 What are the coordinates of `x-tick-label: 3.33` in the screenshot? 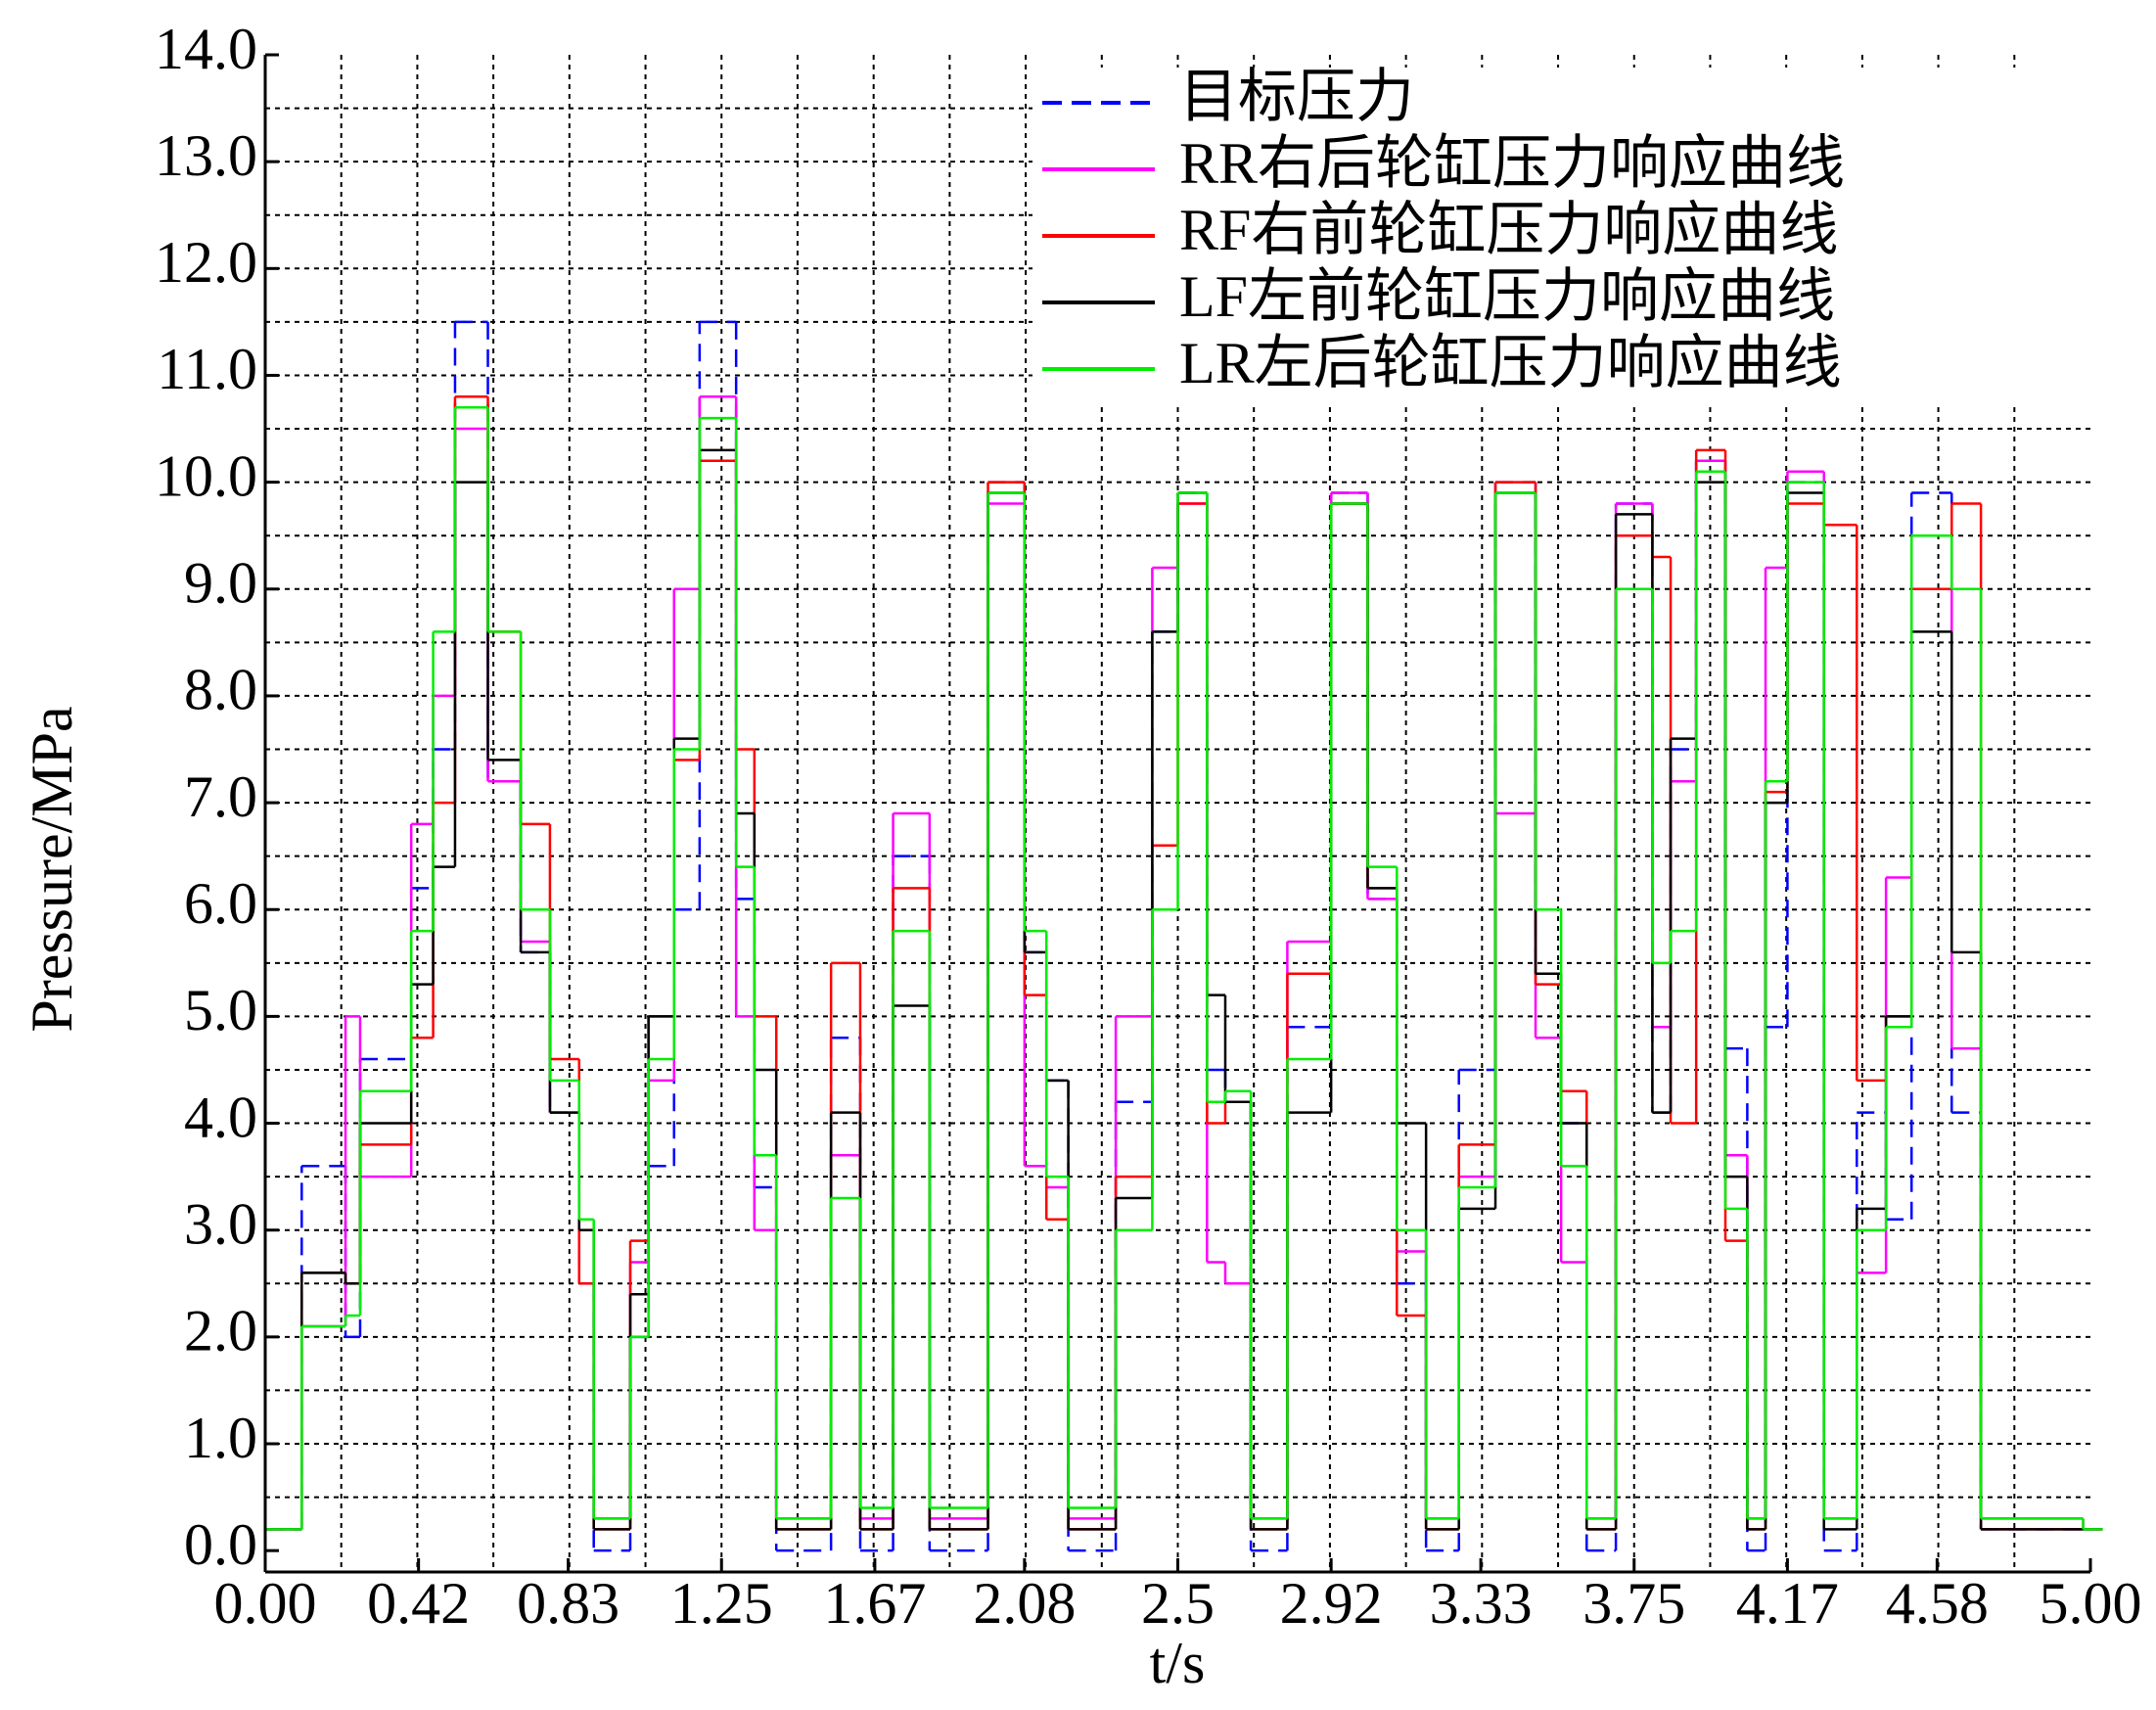 It's located at (1481, 1603).